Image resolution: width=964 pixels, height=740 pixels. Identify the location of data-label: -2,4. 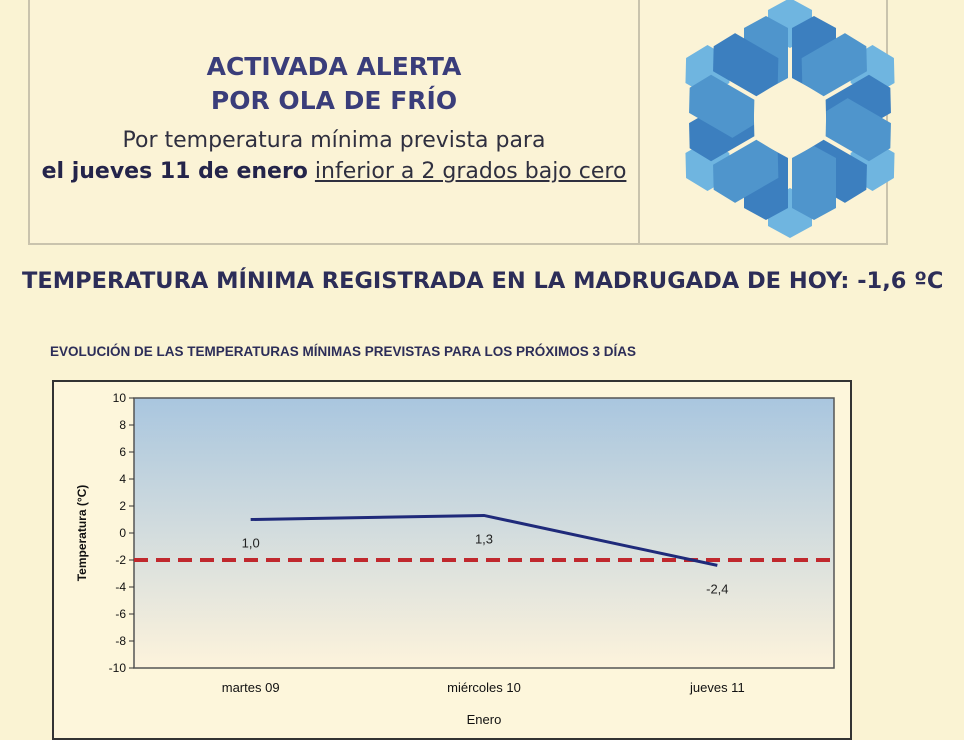
(717, 588).